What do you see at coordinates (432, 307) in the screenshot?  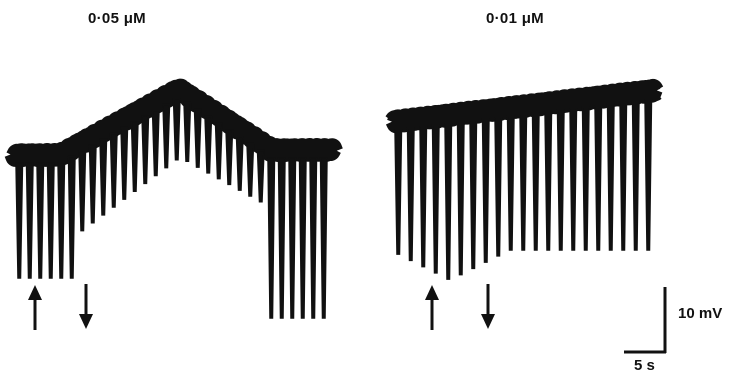 I see `right-arrow-up-icon` at bounding box center [432, 307].